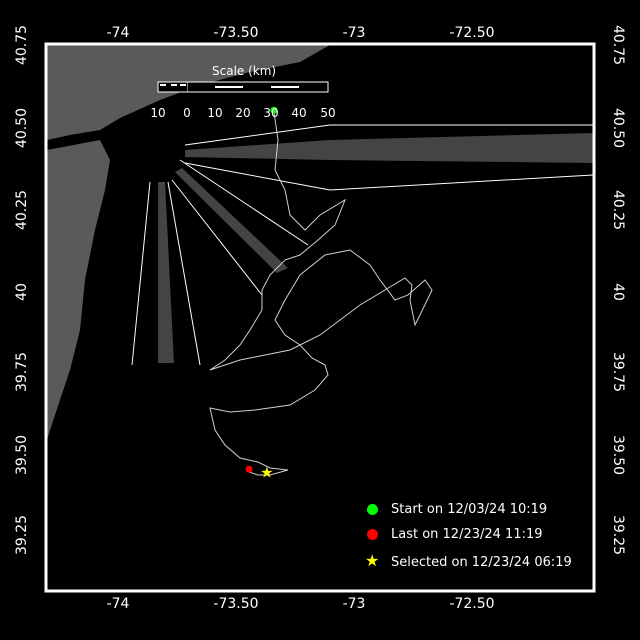 This screenshot has height=640, width=640. What do you see at coordinates (618, 372) in the screenshot?
I see `y-tick-label-right: 39.75` at bounding box center [618, 372].